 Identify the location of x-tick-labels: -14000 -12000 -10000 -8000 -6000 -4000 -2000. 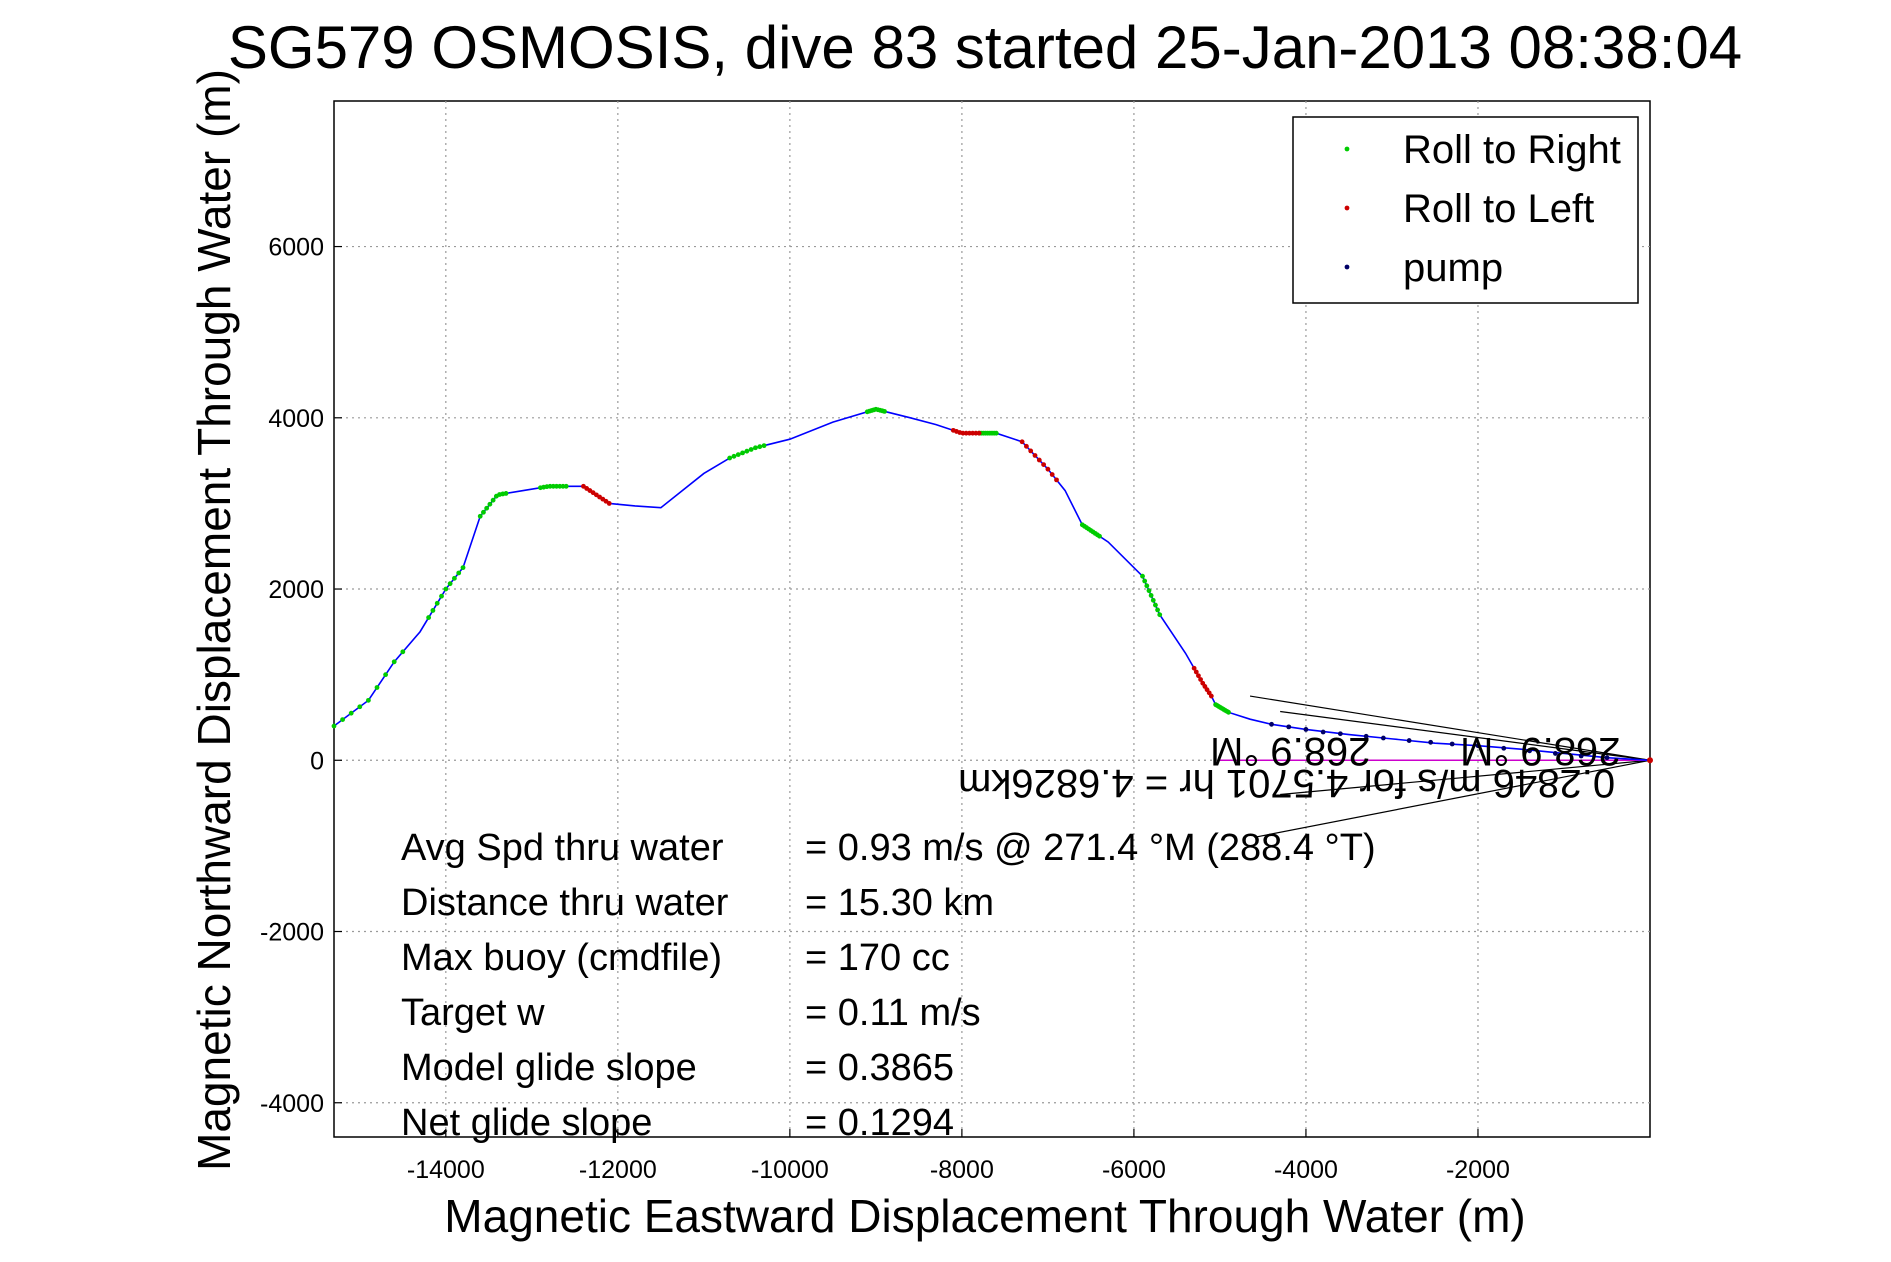
(958, 1170).